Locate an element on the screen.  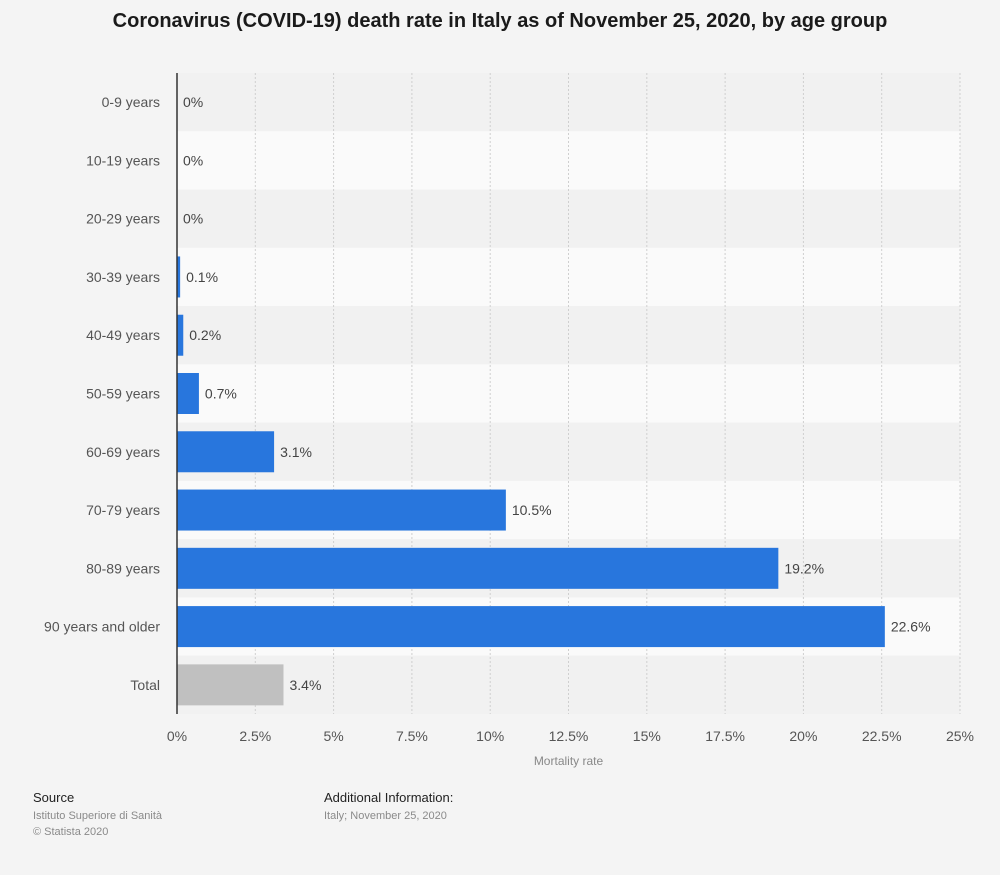
x-tick-label: 7.5% is located at coordinates (412, 736).